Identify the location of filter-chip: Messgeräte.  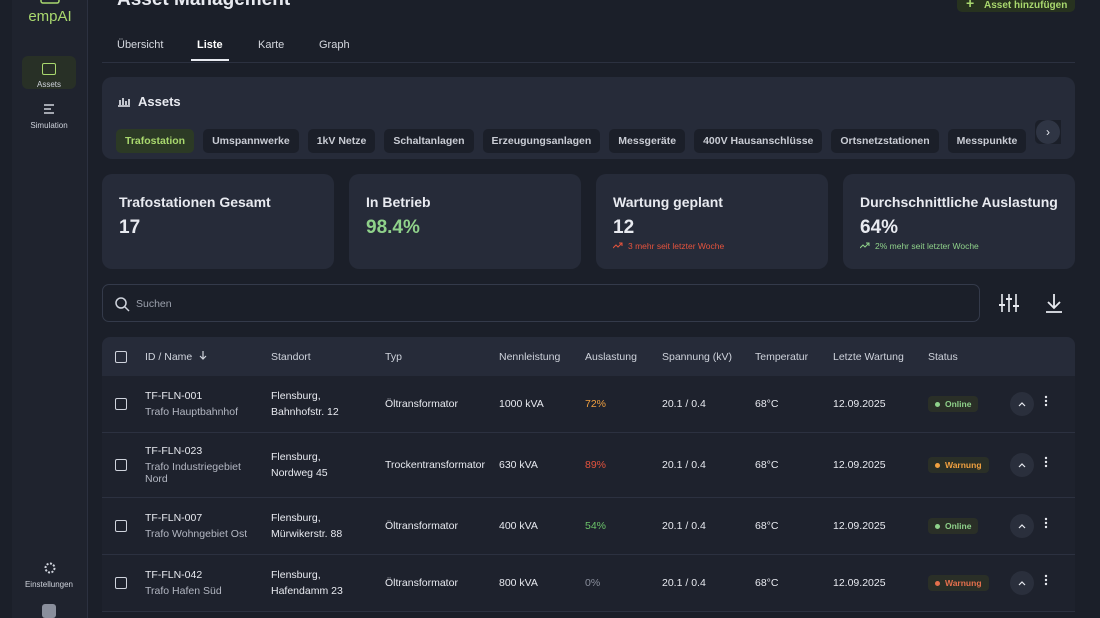
(647, 141).